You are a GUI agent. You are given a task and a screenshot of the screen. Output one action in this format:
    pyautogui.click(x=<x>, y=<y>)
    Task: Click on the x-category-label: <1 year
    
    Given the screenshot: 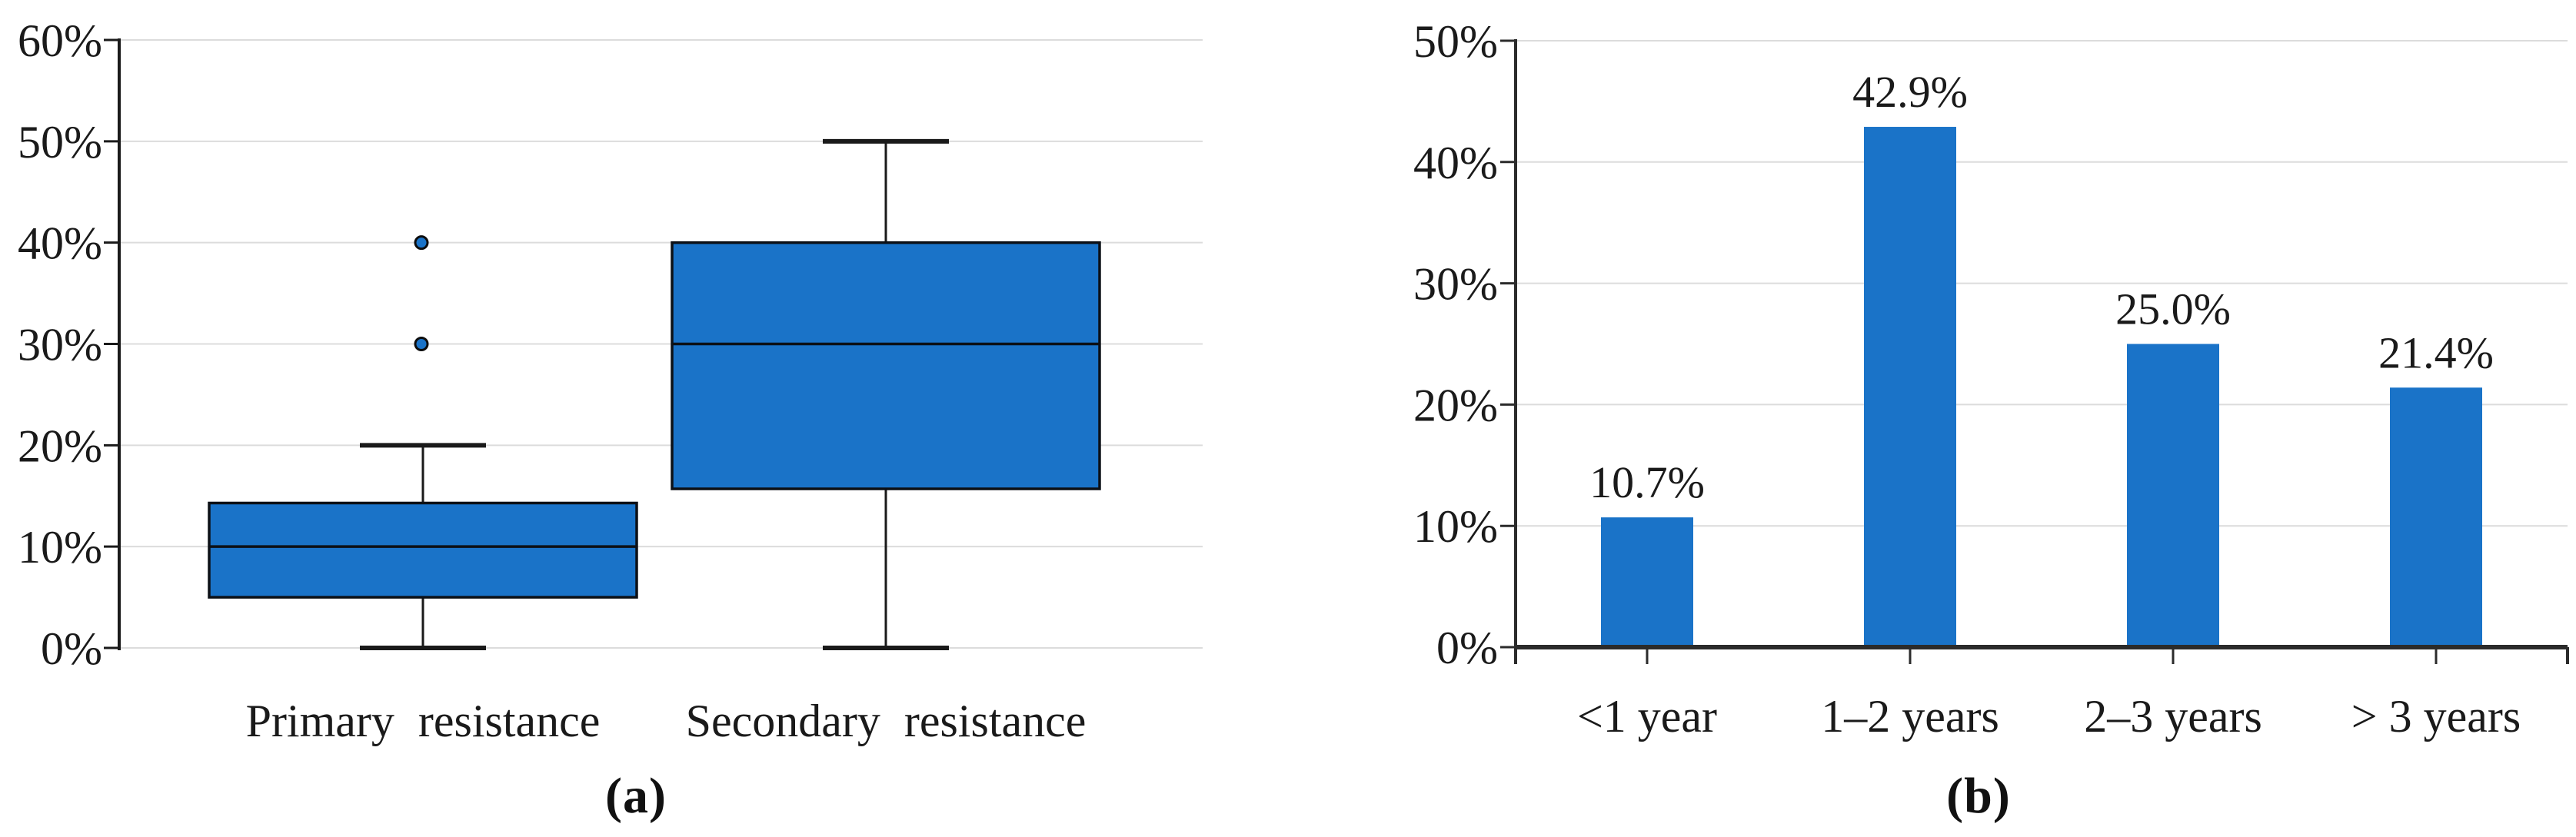 What is the action you would take?
    pyautogui.click(x=1647, y=716)
    